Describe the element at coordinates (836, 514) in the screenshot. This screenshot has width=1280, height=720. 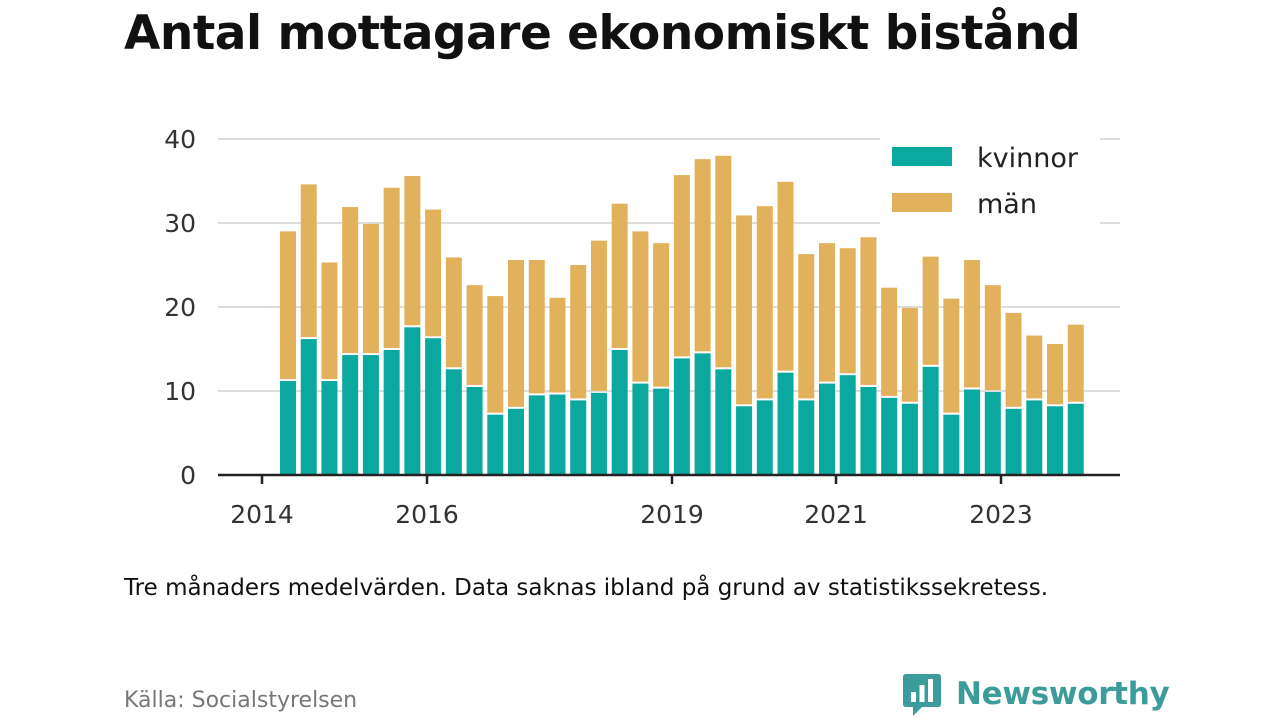
I see `x-tick-label: 2021` at that location.